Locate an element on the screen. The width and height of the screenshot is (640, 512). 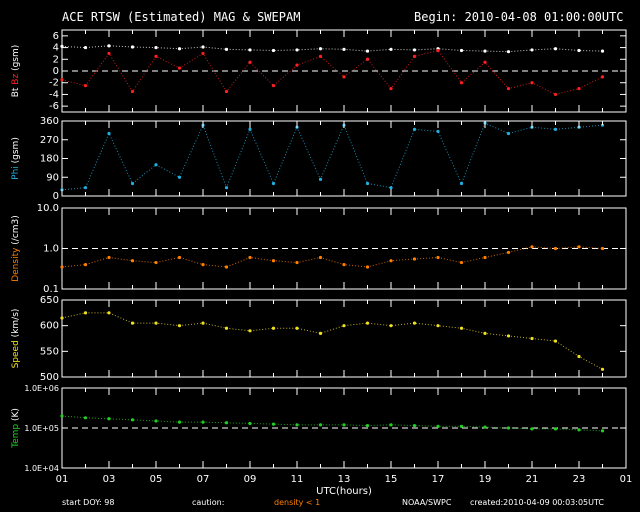
y-tick-label: 6 is located at coordinates (56, 36).